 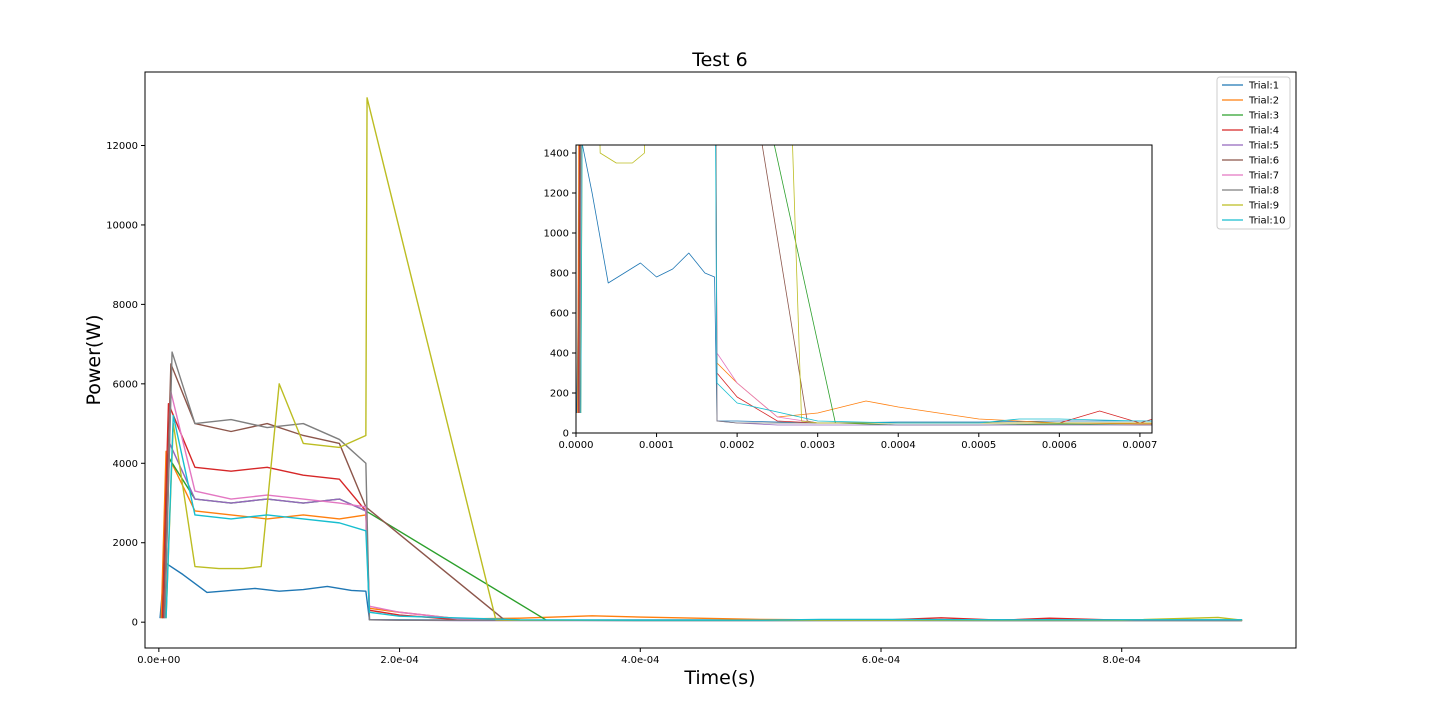 I want to click on main-x-tick-label: 8.0e-04, so click(x=1122, y=660).